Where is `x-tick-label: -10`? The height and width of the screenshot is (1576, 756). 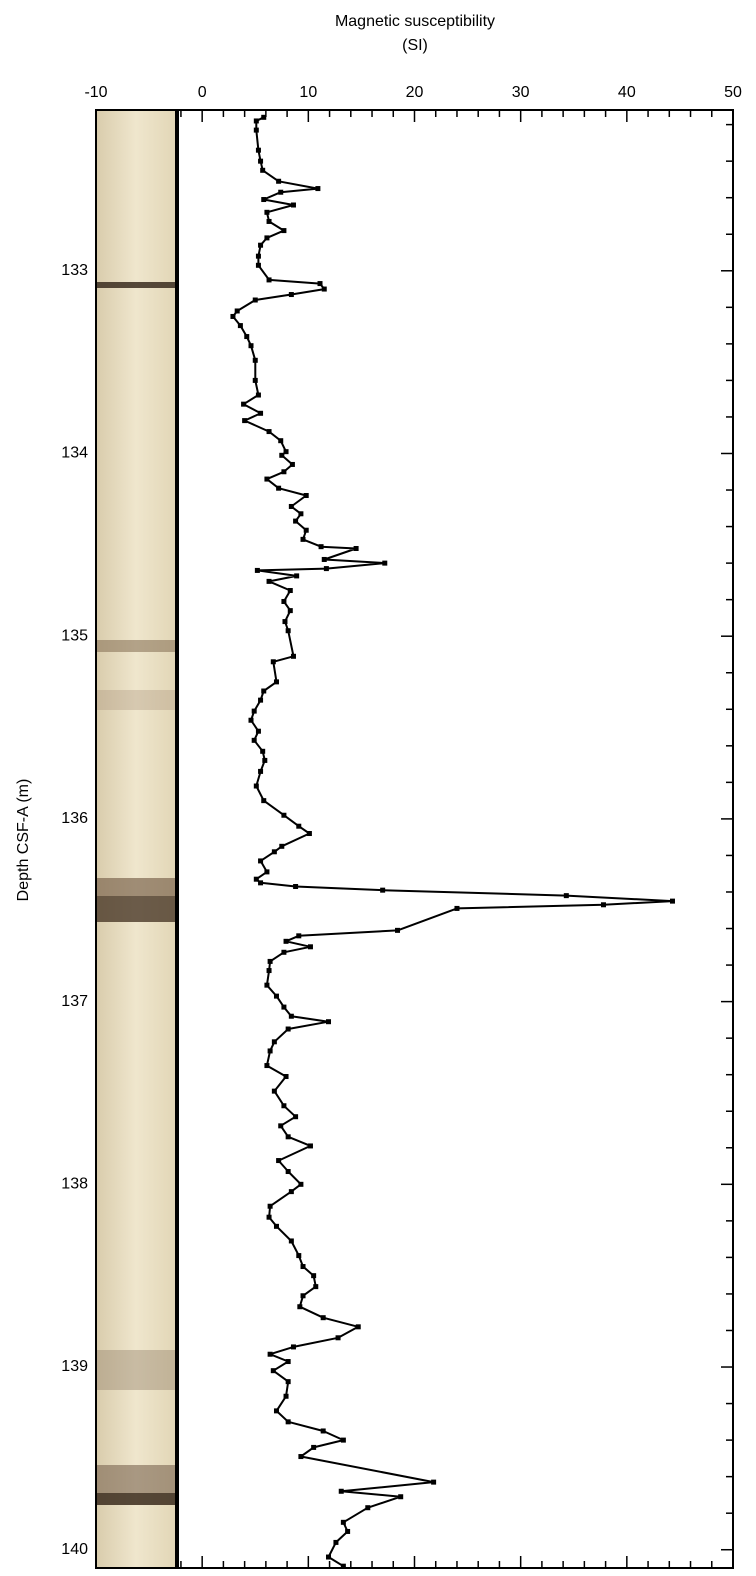
x-tick-label: -10 is located at coordinates (95, 92).